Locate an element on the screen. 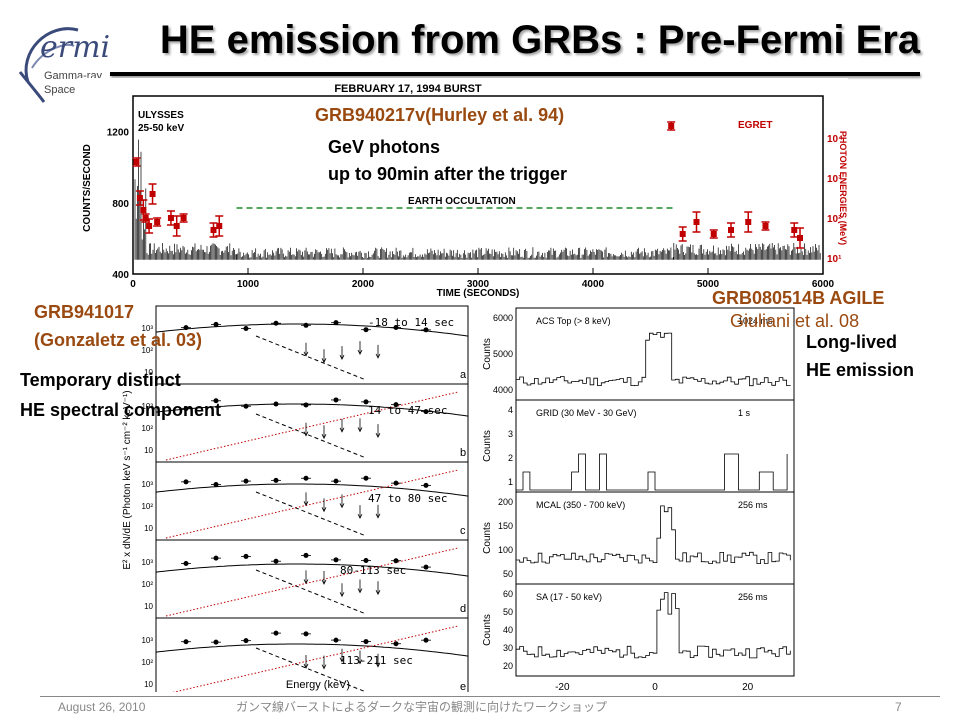  spec-x-axis-label: Energy (keV) is located at coordinates (318, 685).